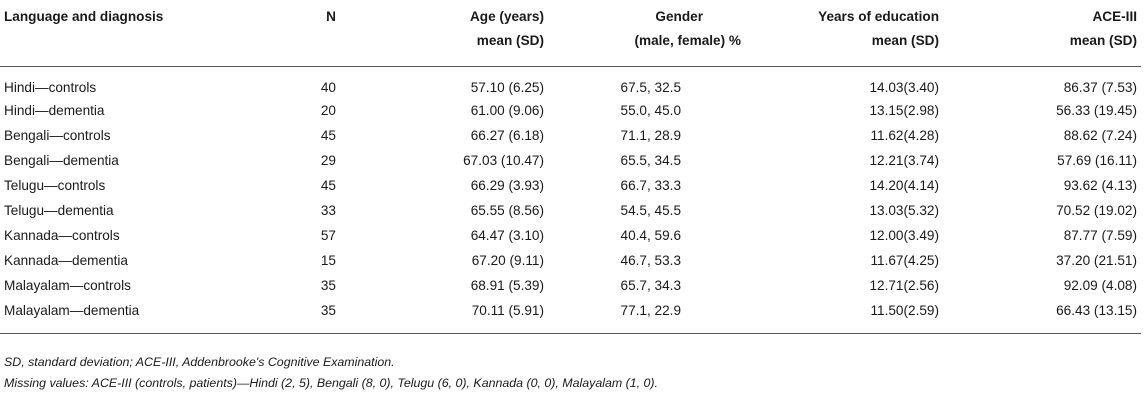 The image size is (1145, 402). Describe the element at coordinates (905, 40) in the screenshot. I see `header-education-sub: mean (SD)` at that location.